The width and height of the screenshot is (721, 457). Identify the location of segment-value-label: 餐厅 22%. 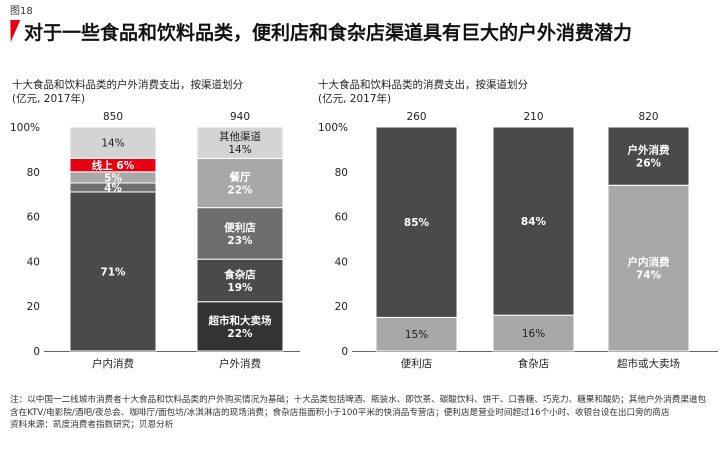
(240, 184).